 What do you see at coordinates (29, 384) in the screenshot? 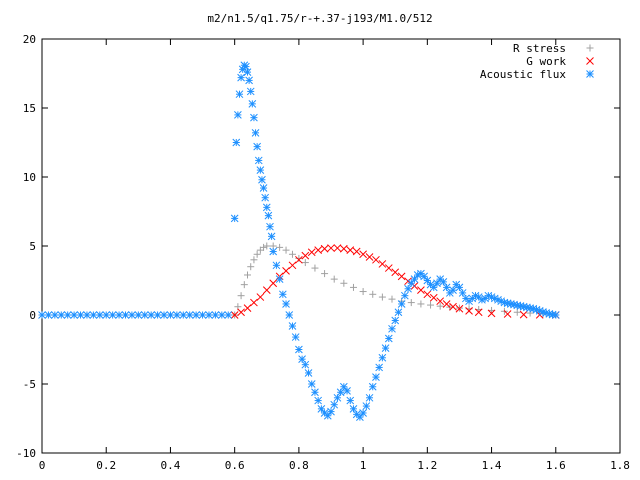
I see `y-tick-label: -5` at bounding box center [29, 384].